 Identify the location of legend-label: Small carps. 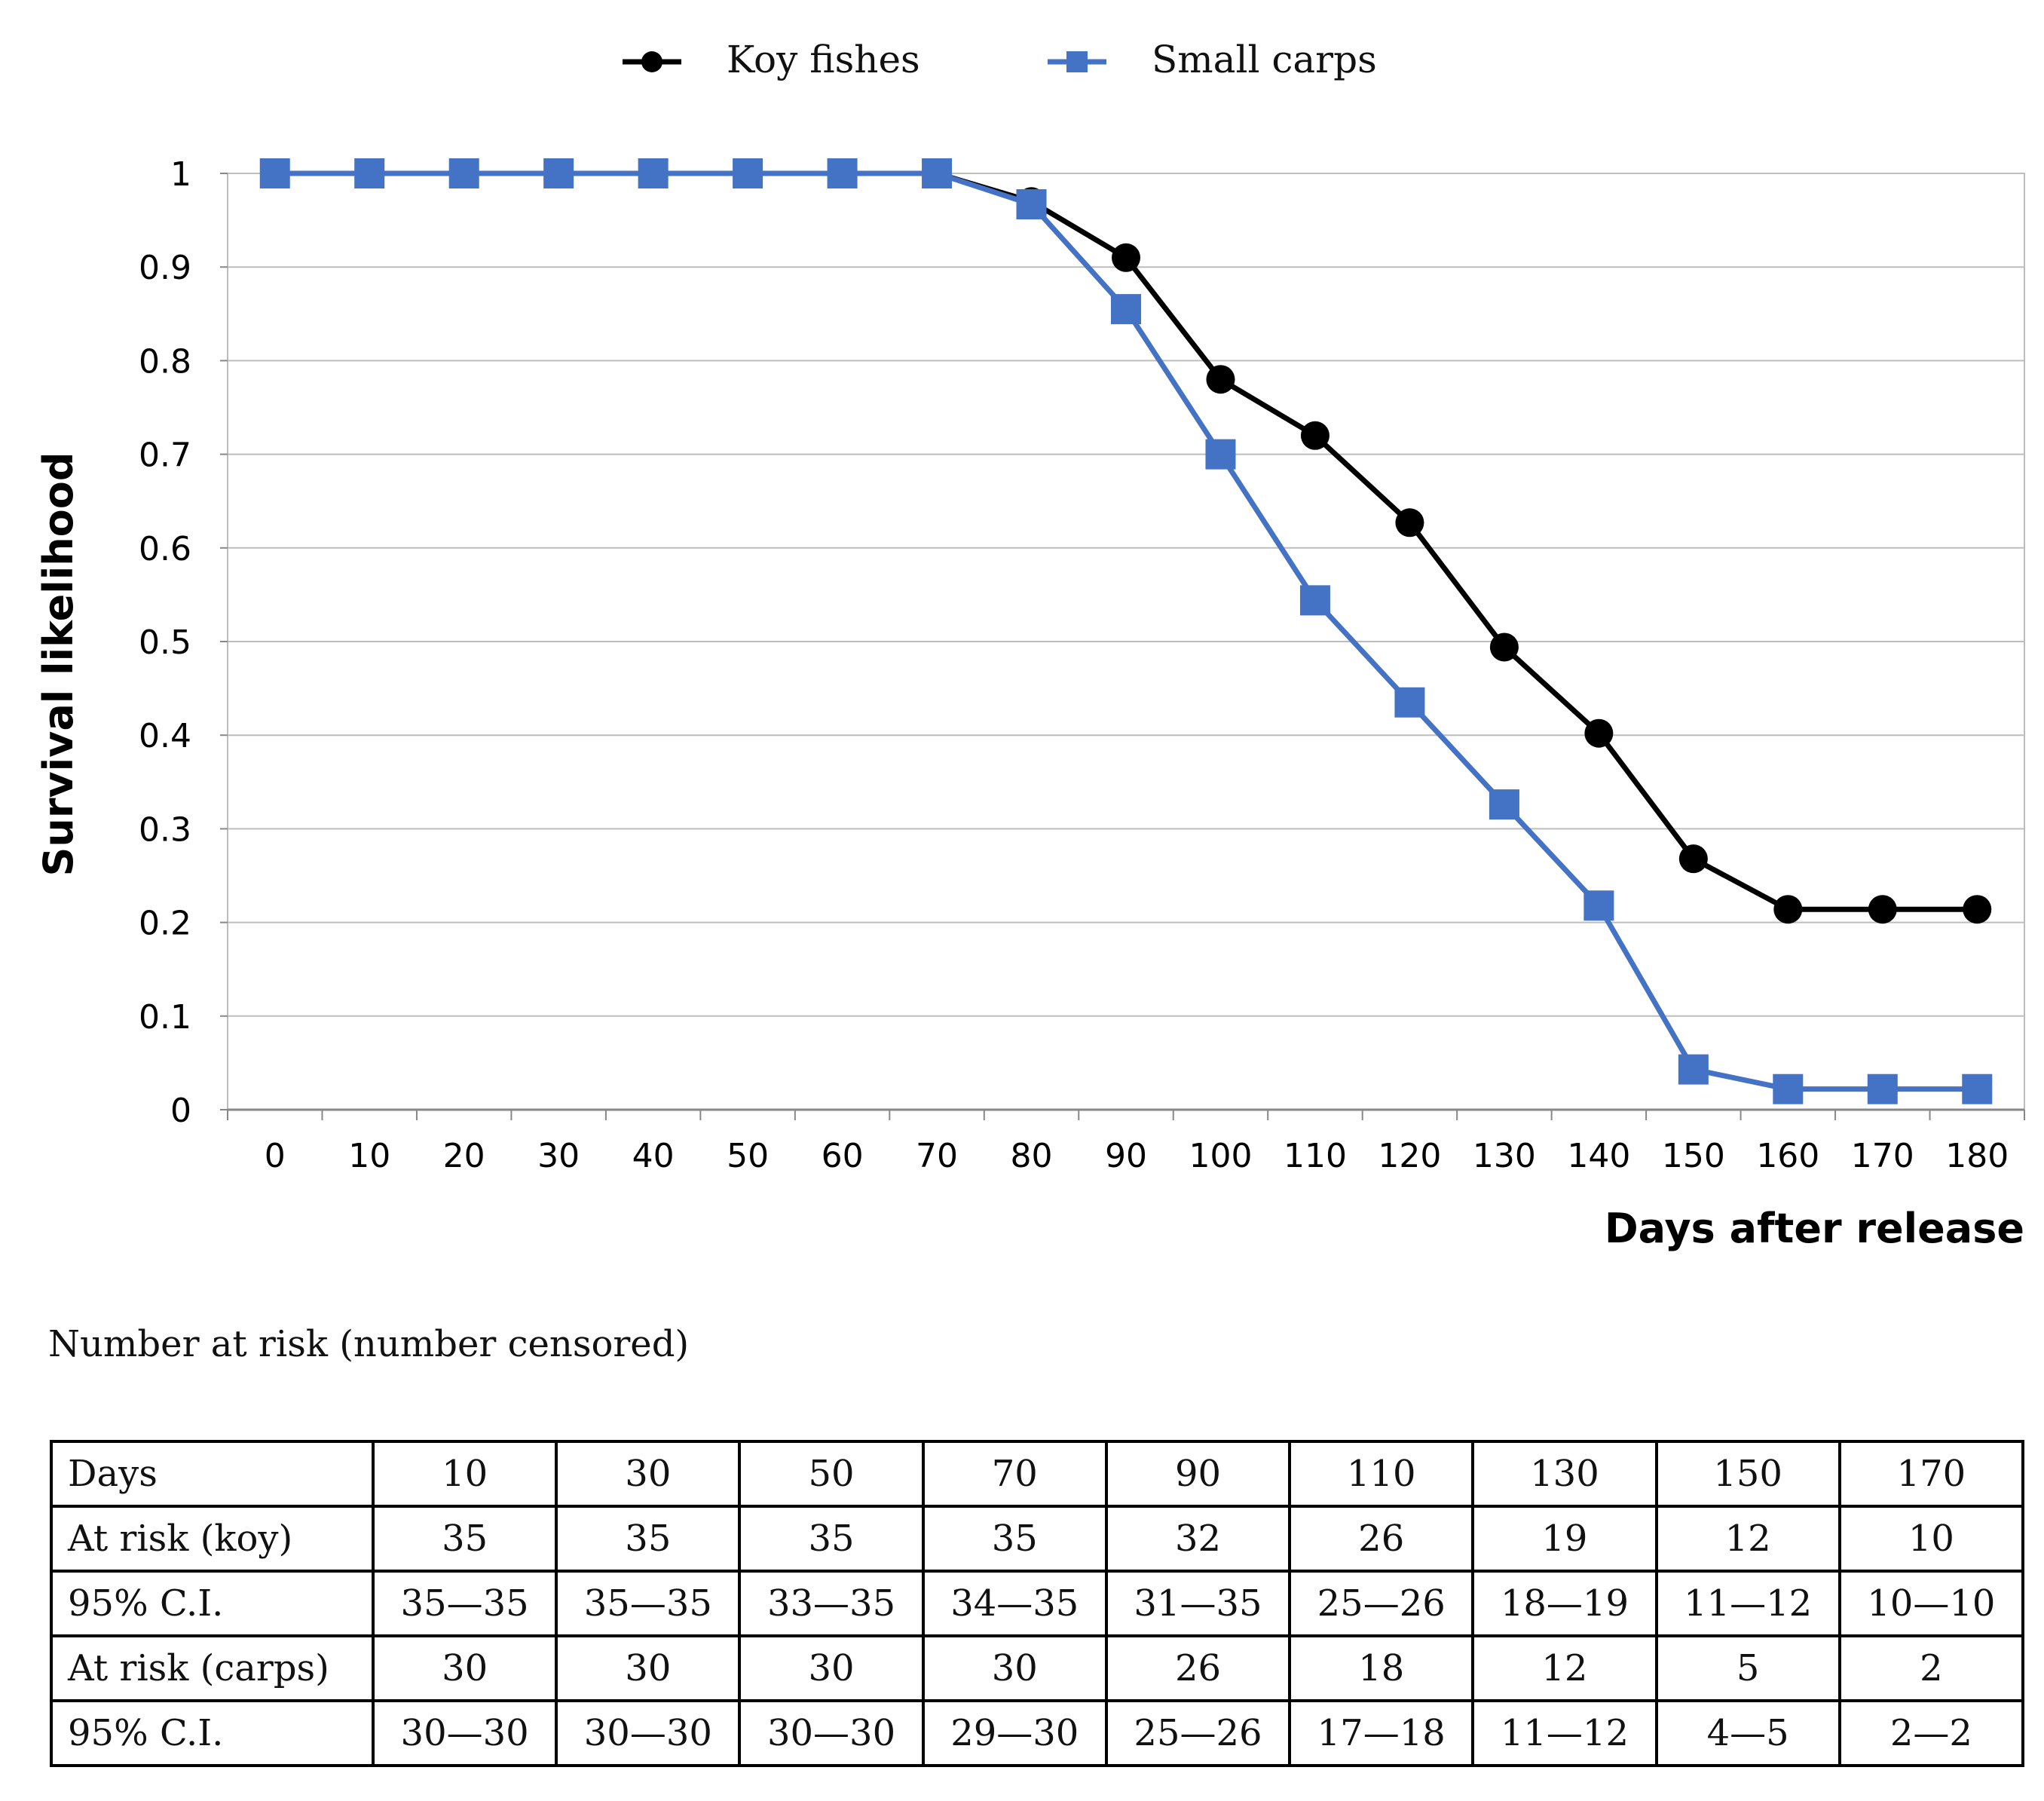
(1264, 59).